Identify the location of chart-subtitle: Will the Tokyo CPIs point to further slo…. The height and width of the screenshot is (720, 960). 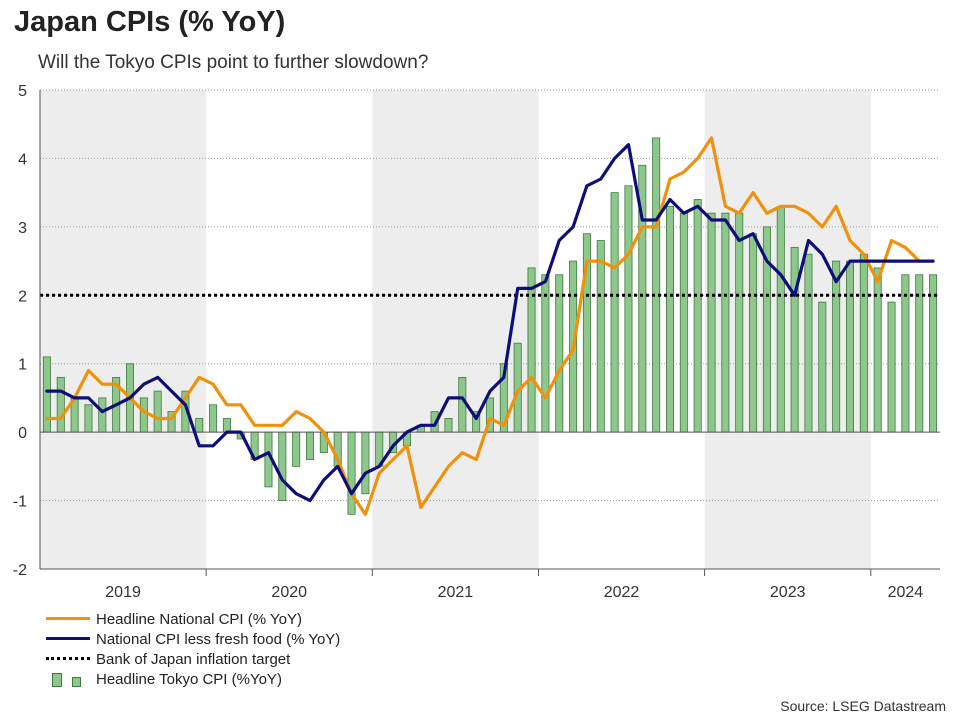
(233, 62).